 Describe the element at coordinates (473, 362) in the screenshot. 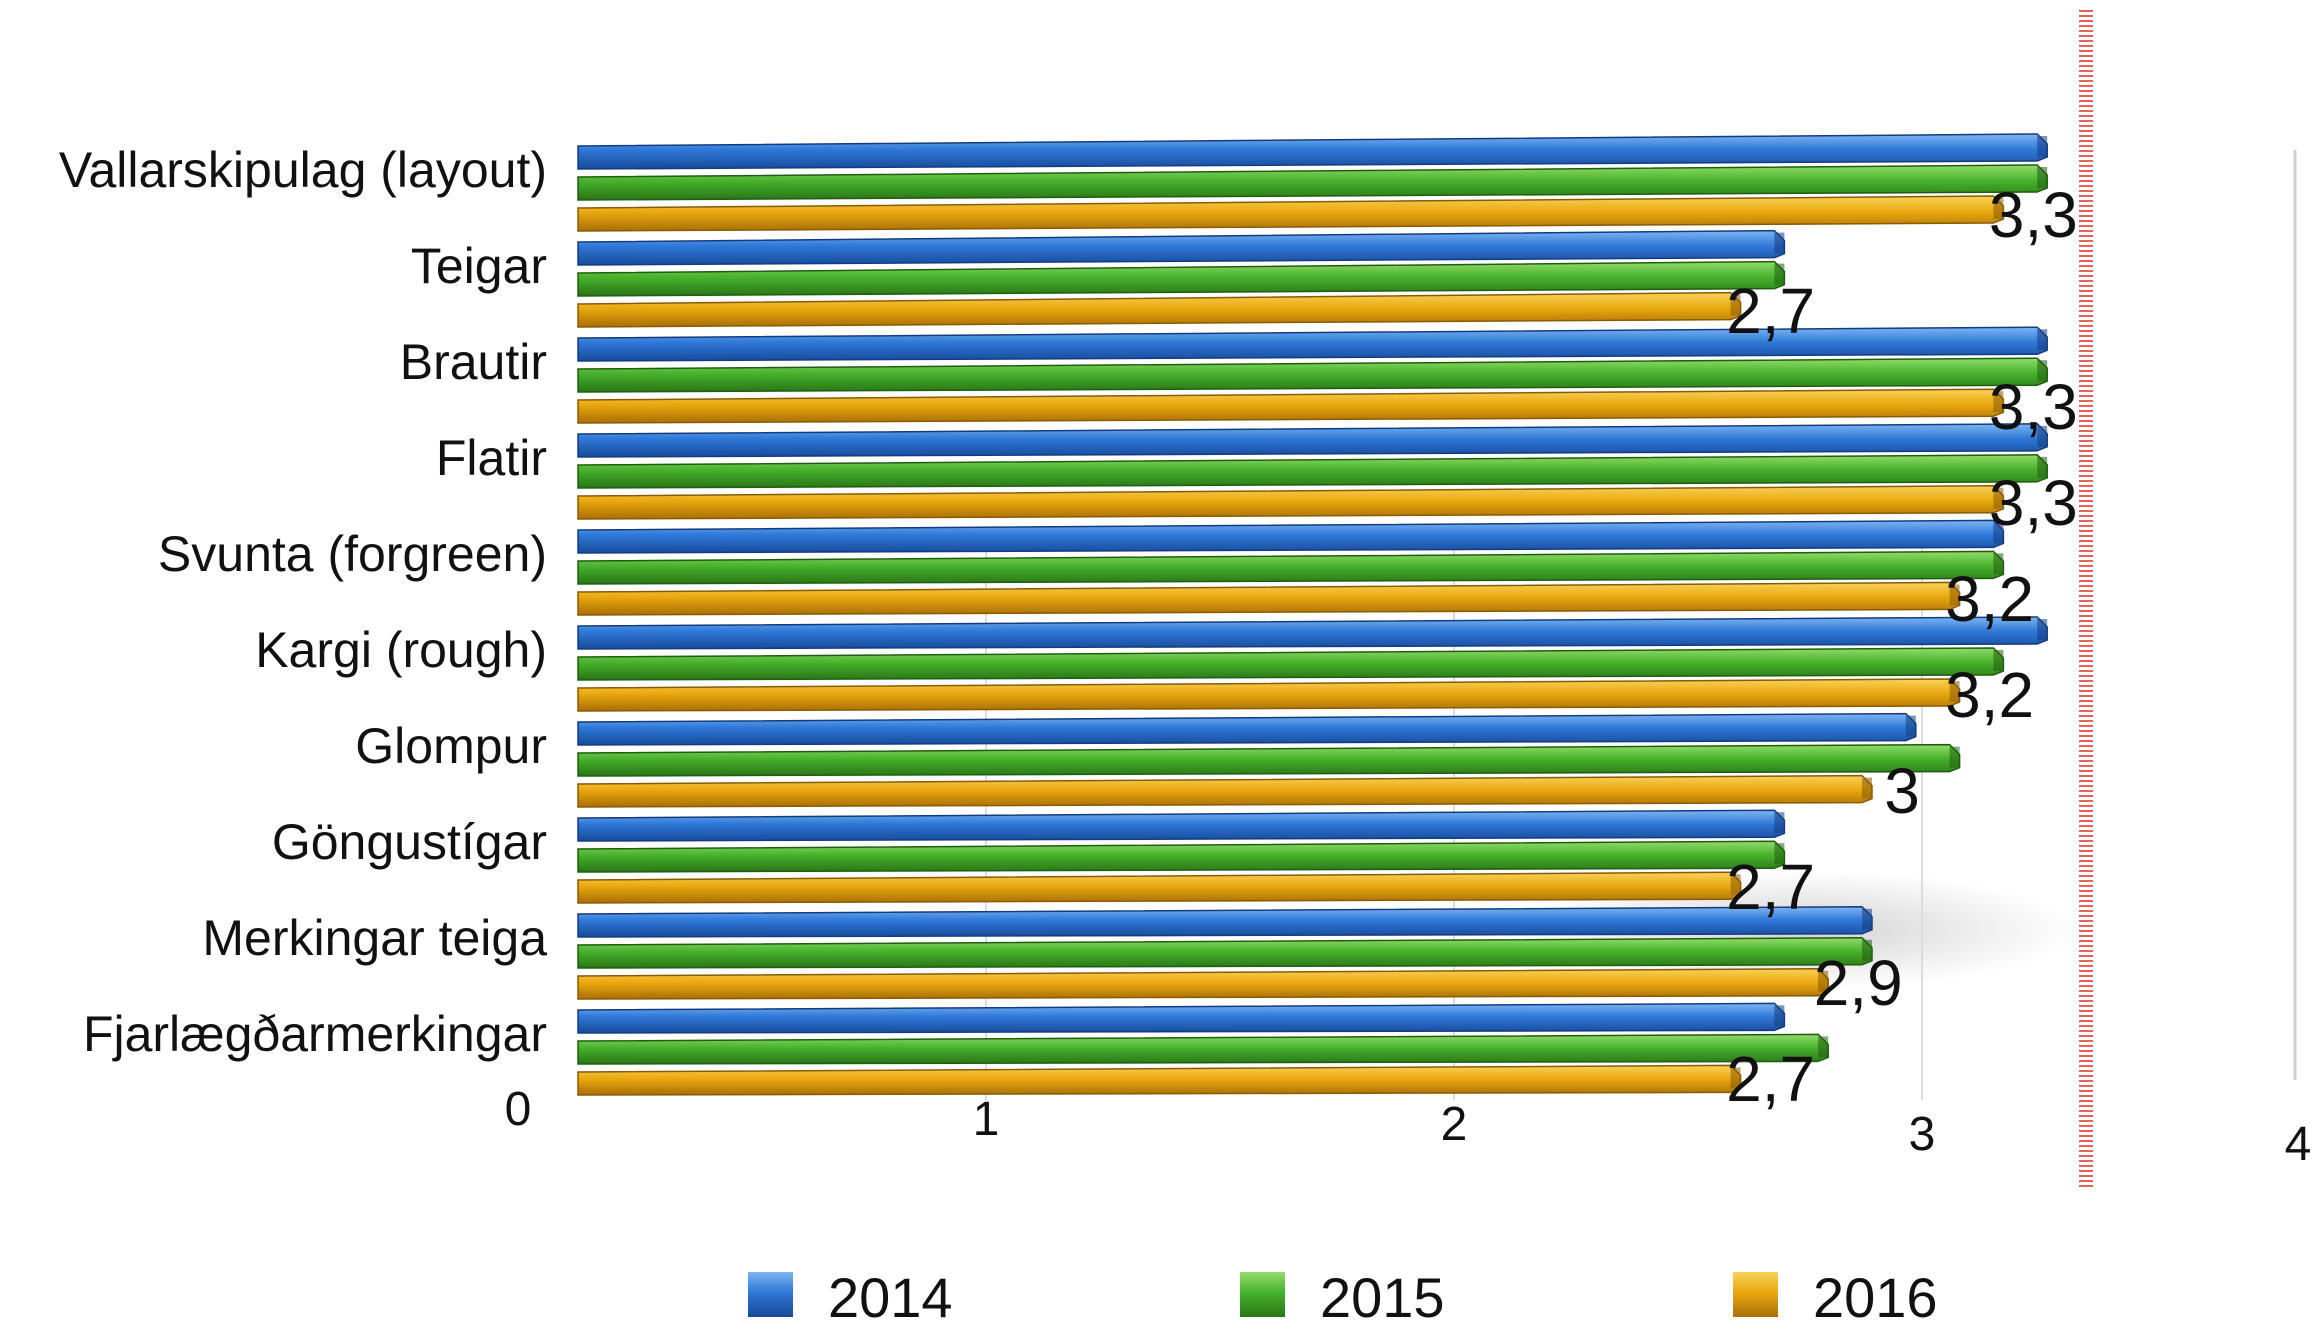

I see `category-label: Brautir` at that location.